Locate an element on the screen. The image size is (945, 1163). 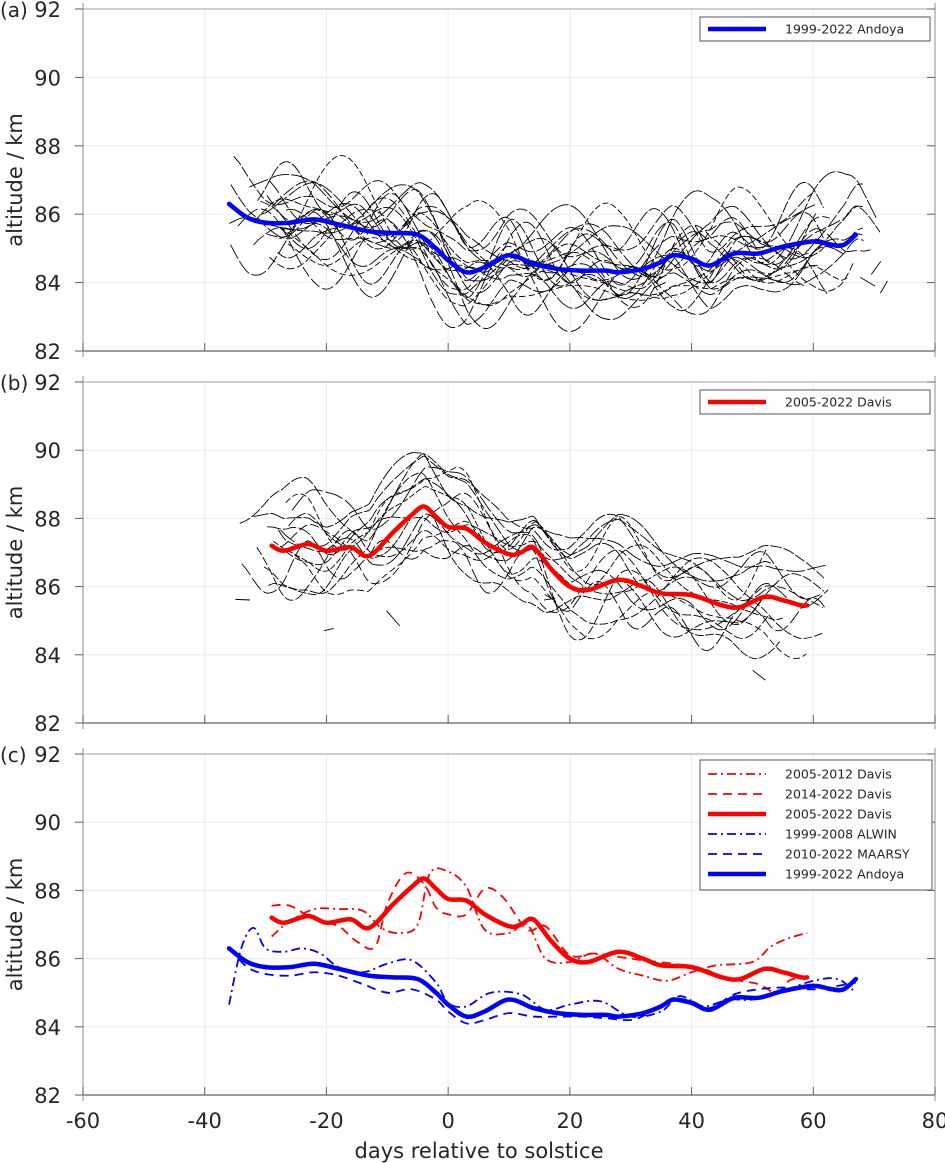
legend: 2005-2022 Davis is located at coordinates (815, 402).